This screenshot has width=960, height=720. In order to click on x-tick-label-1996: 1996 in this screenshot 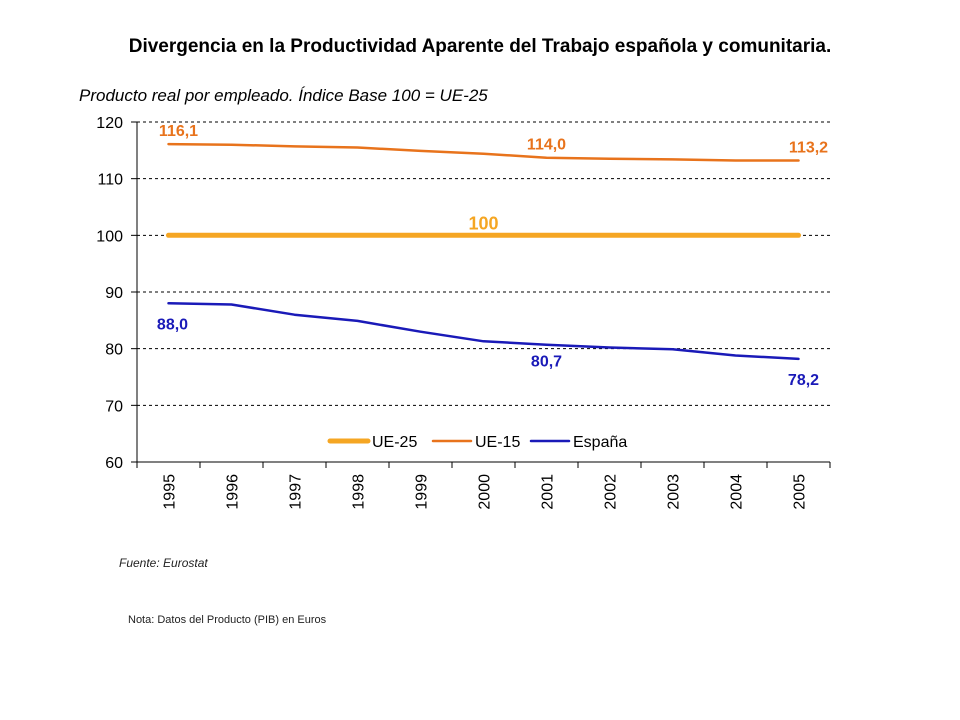, I will do `click(233, 492)`.